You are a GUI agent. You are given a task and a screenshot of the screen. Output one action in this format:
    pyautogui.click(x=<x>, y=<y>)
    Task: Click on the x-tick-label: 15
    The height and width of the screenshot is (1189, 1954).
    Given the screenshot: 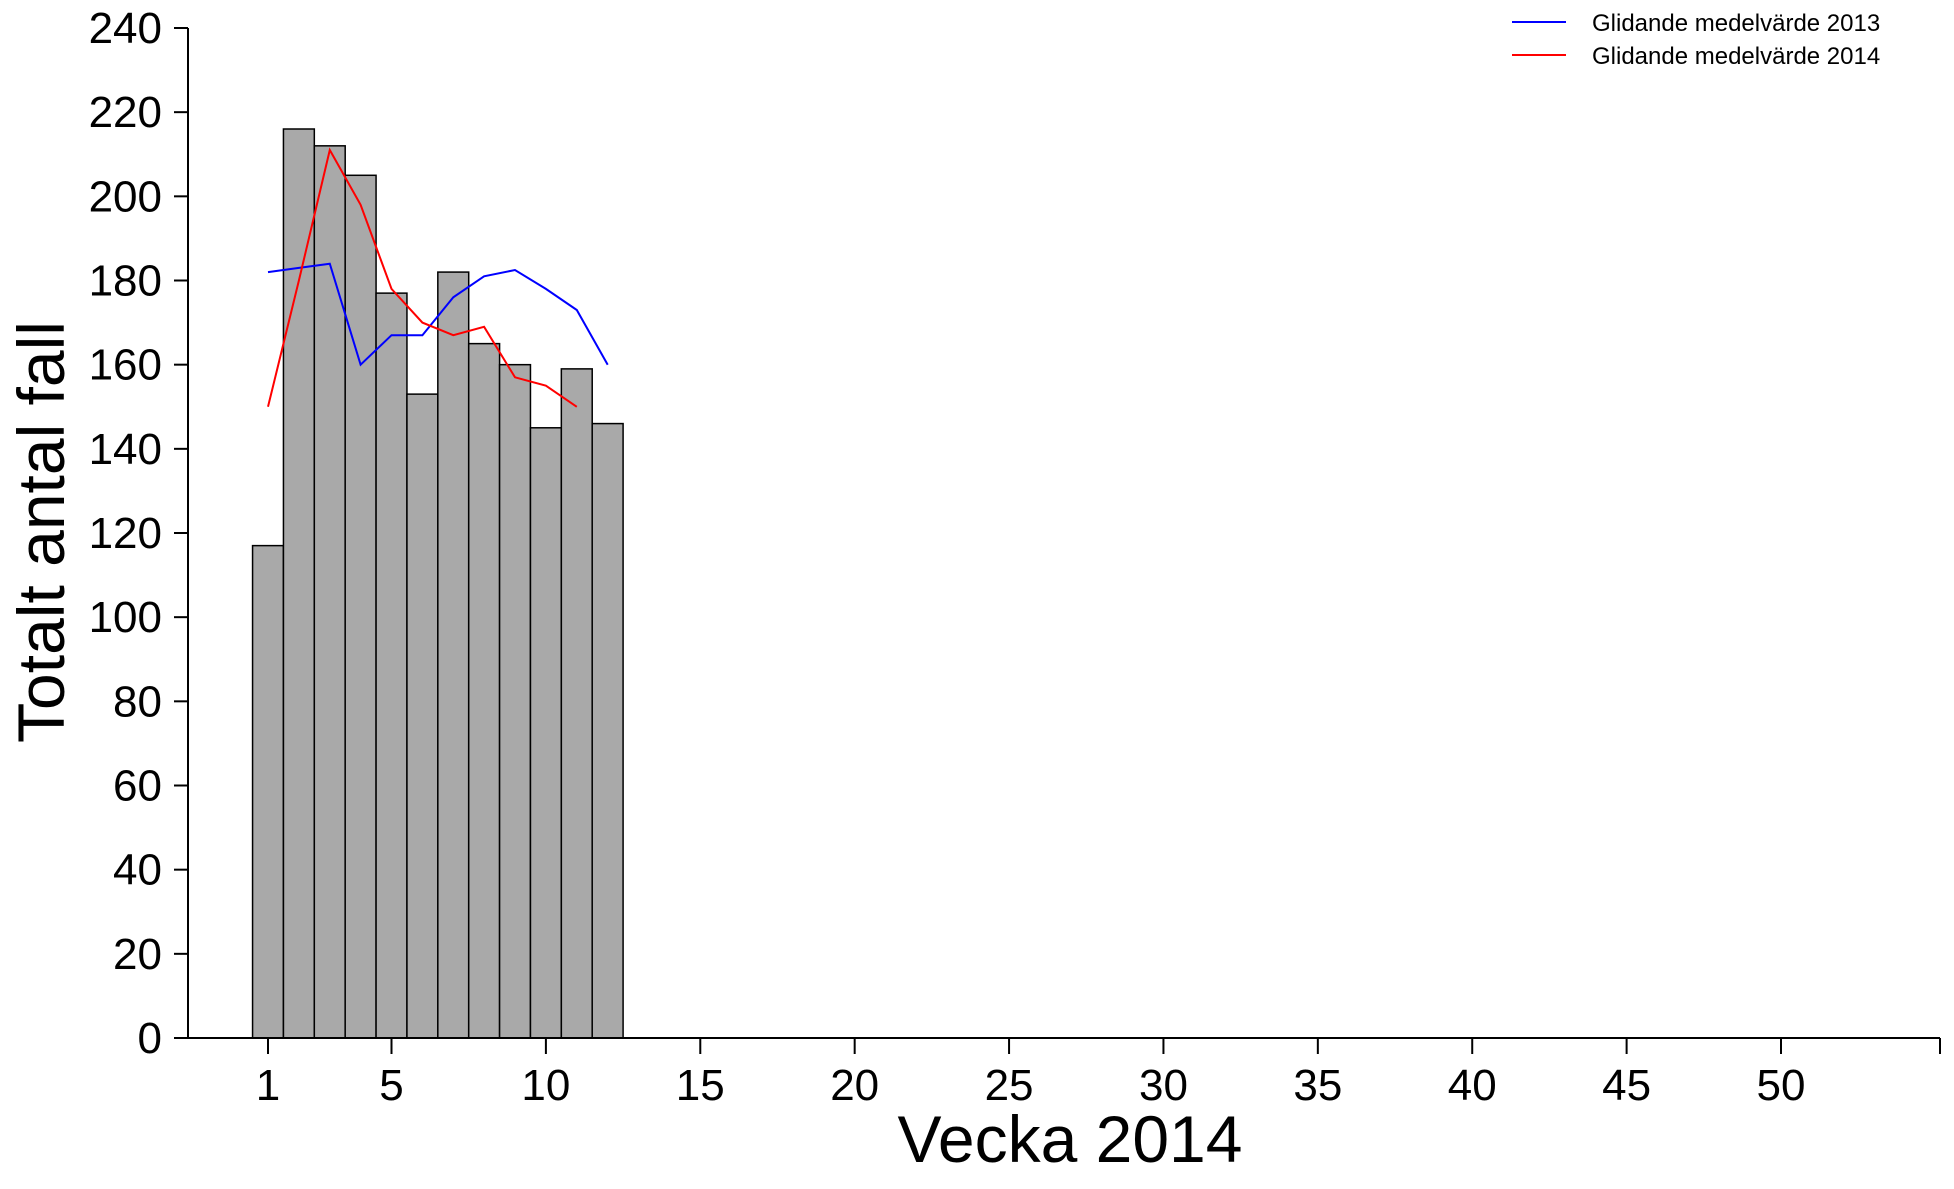 What is the action you would take?
    pyautogui.click(x=700, y=1085)
    